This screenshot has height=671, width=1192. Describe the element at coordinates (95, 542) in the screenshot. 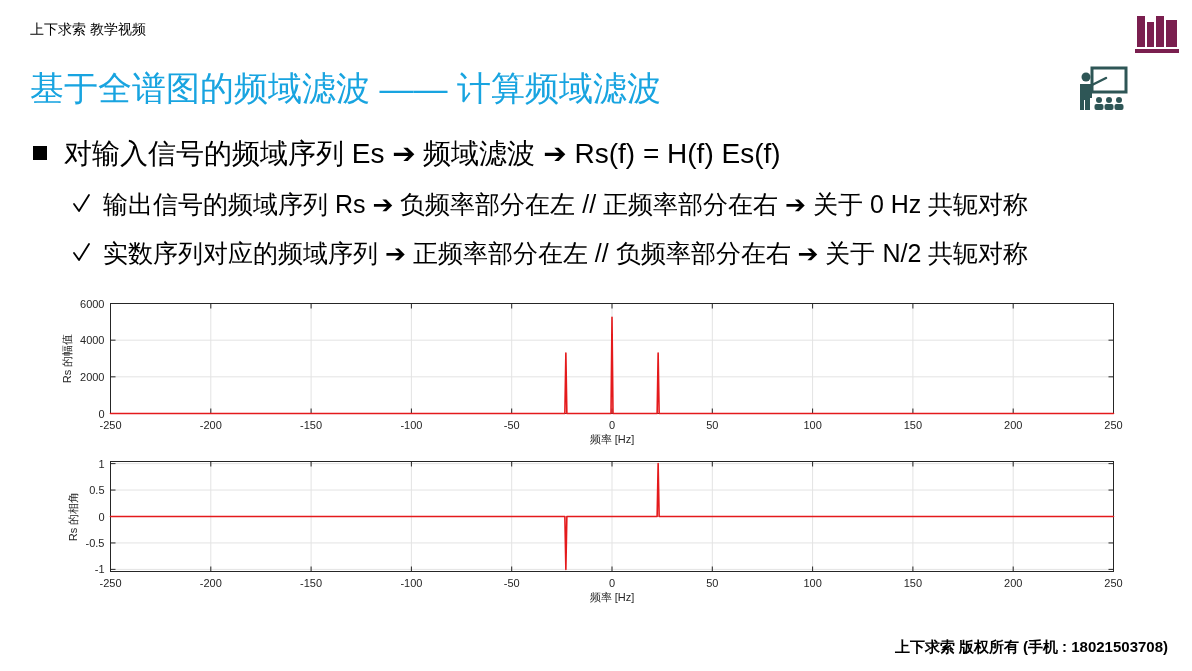

I see `y-tick-label: -0.5` at that location.